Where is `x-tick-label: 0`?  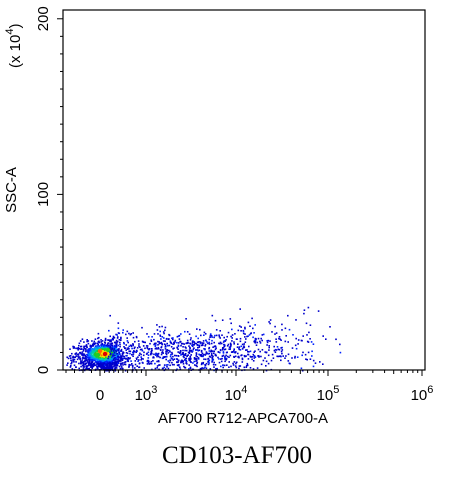 x-tick-label: 0 is located at coordinates (100, 395).